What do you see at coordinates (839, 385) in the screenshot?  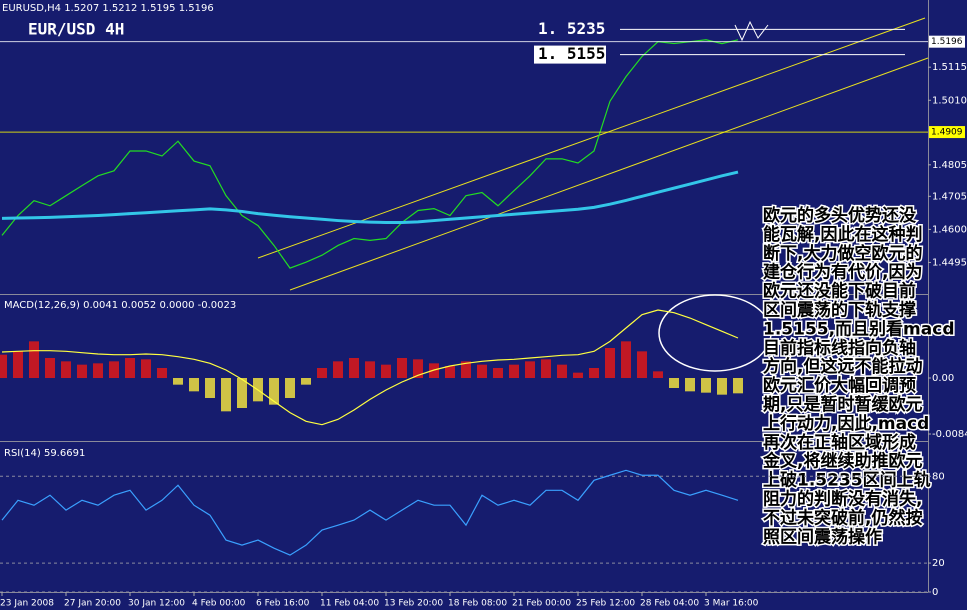 I see `commentary-line: 欧元汇价大幅回调预` at bounding box center [839, 385].